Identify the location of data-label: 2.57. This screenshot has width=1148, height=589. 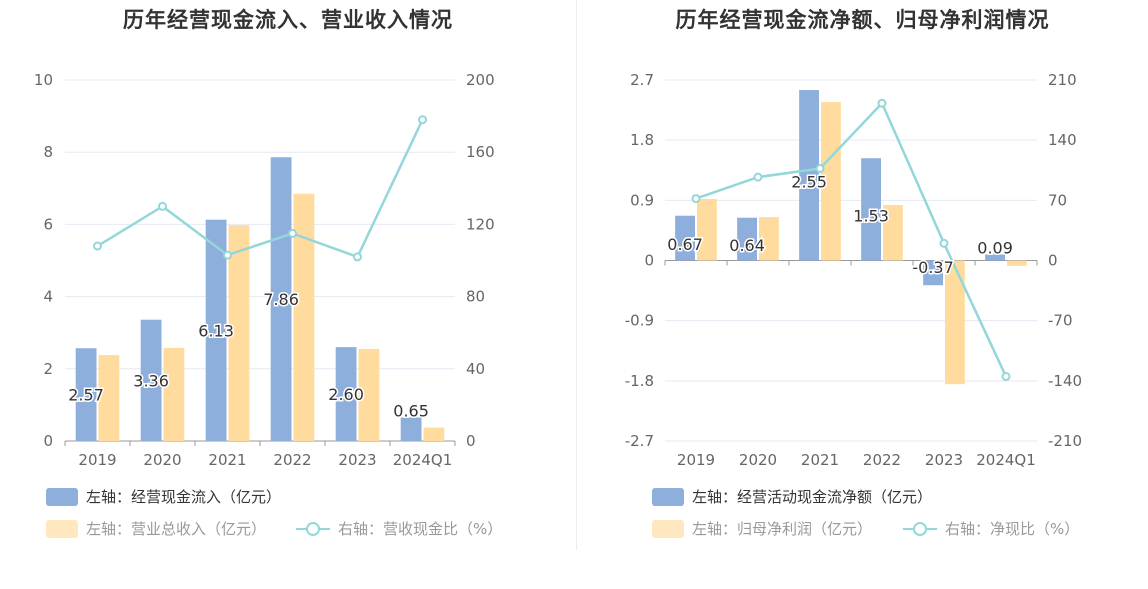
(86, 395).